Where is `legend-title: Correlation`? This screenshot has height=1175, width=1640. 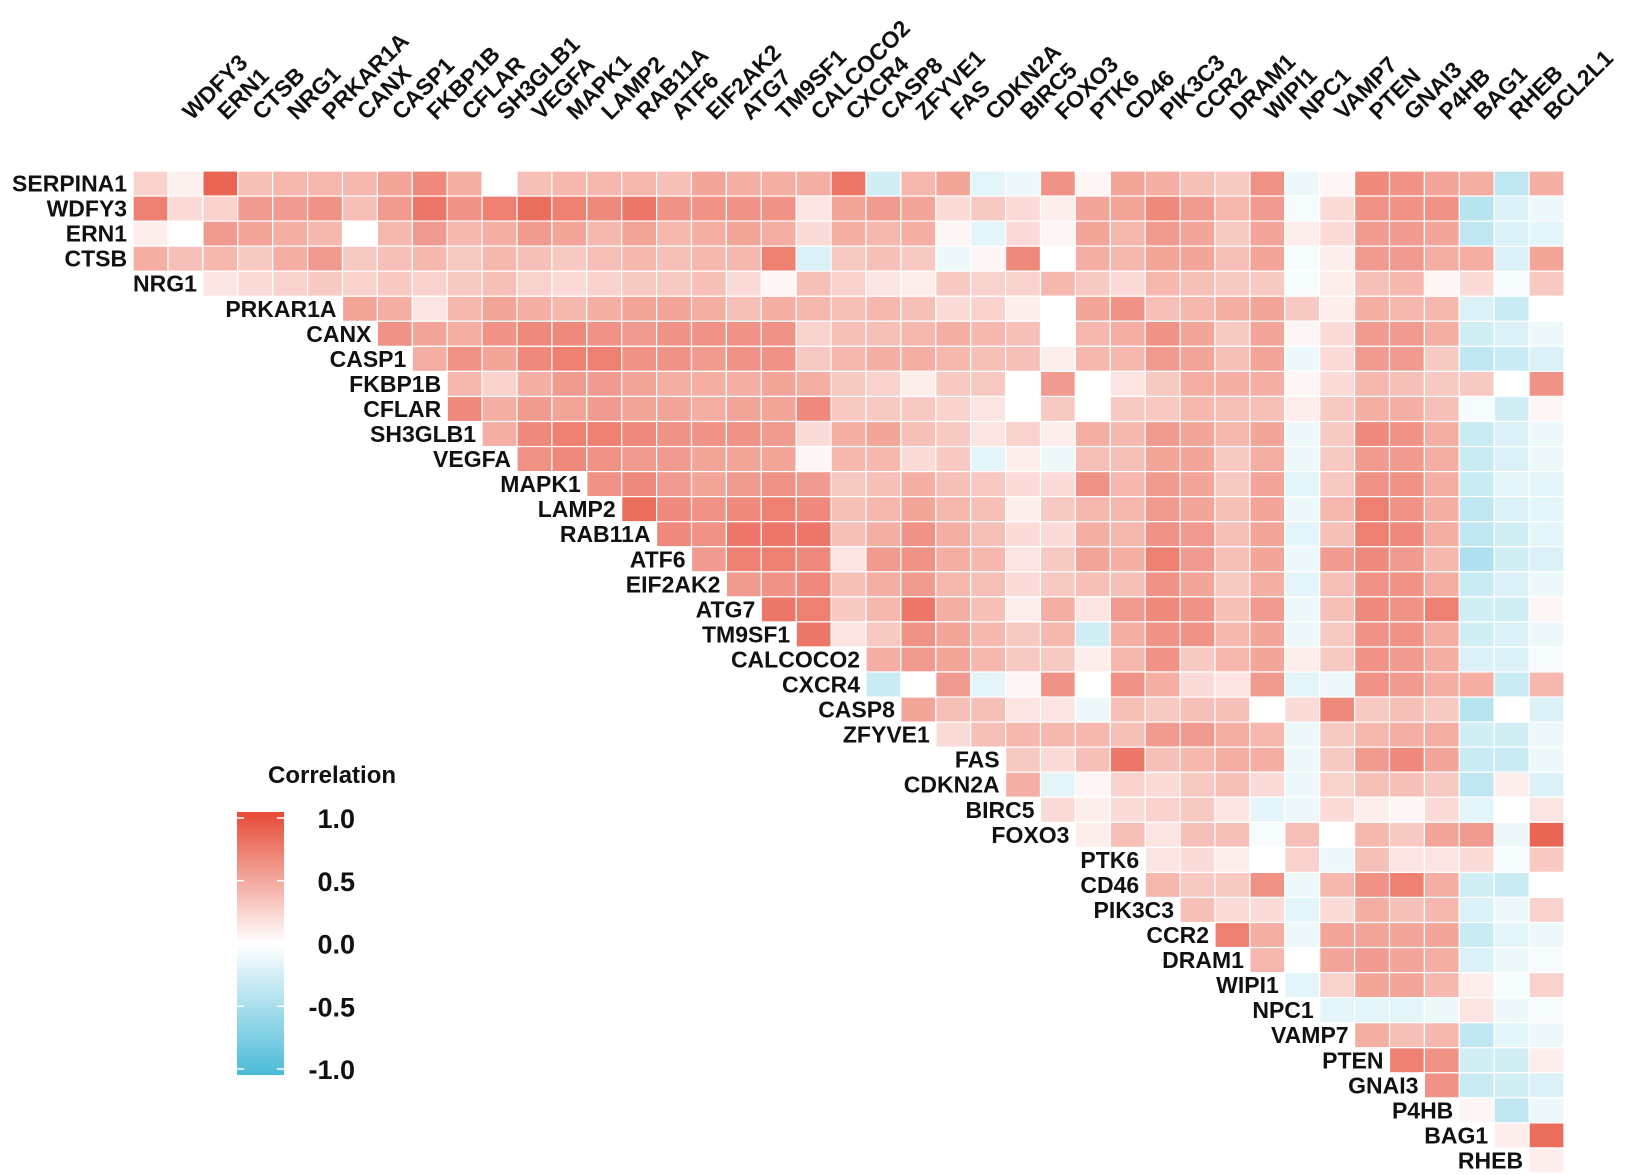 legend-title: Correlation is located at coordinates (332, 775).